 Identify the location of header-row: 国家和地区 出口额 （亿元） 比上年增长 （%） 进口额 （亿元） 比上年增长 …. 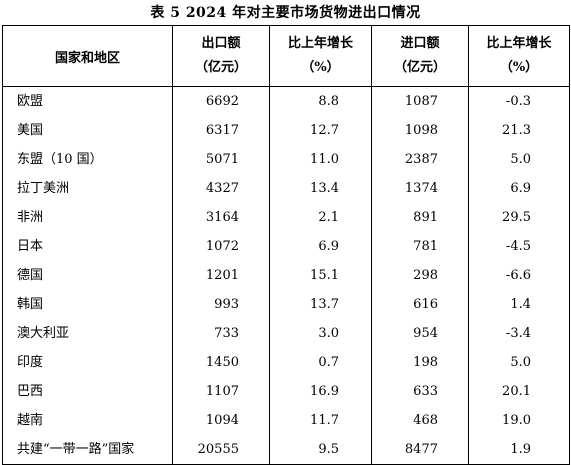
(286, 56).